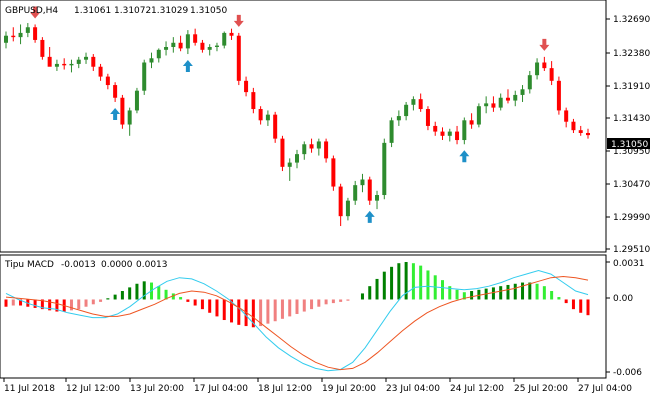  Describe the element at coordinates (93, 389) in the screenshot. I see `time-label: 12 Jul 12:00` at that location.